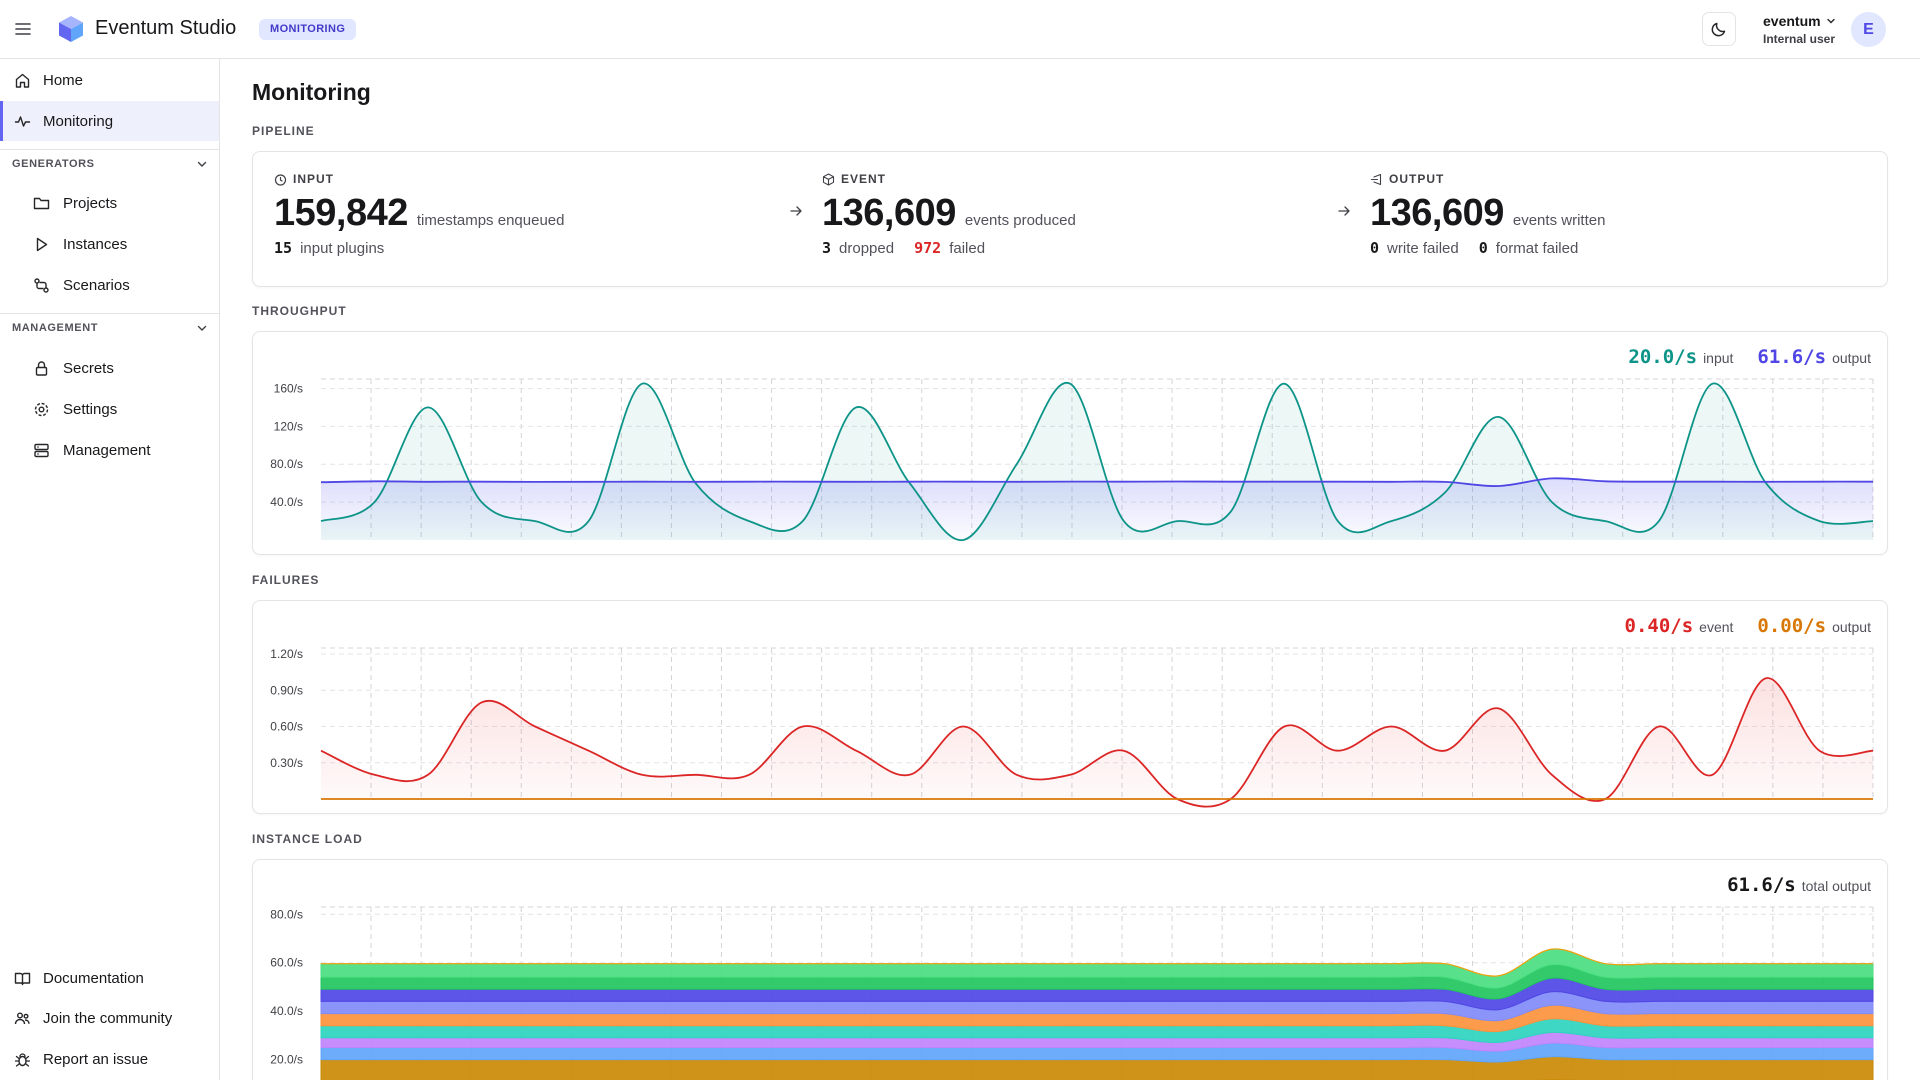  Describe the element at coordinates (88, 368) in the screenshot. I see `sidebar-item-label: Secrets` at that location.